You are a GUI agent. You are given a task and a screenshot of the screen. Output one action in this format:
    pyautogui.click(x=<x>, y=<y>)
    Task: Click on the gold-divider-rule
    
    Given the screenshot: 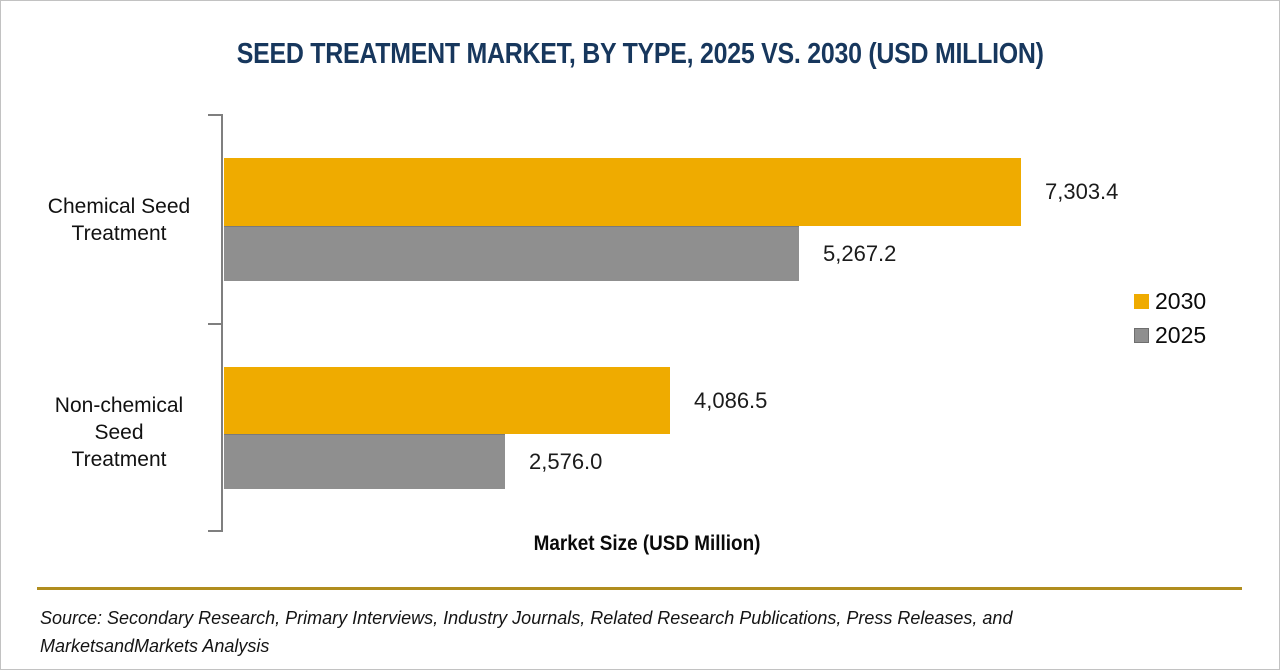 What is the action you would take?
    pyautogui.click(x=639, y=588)
    